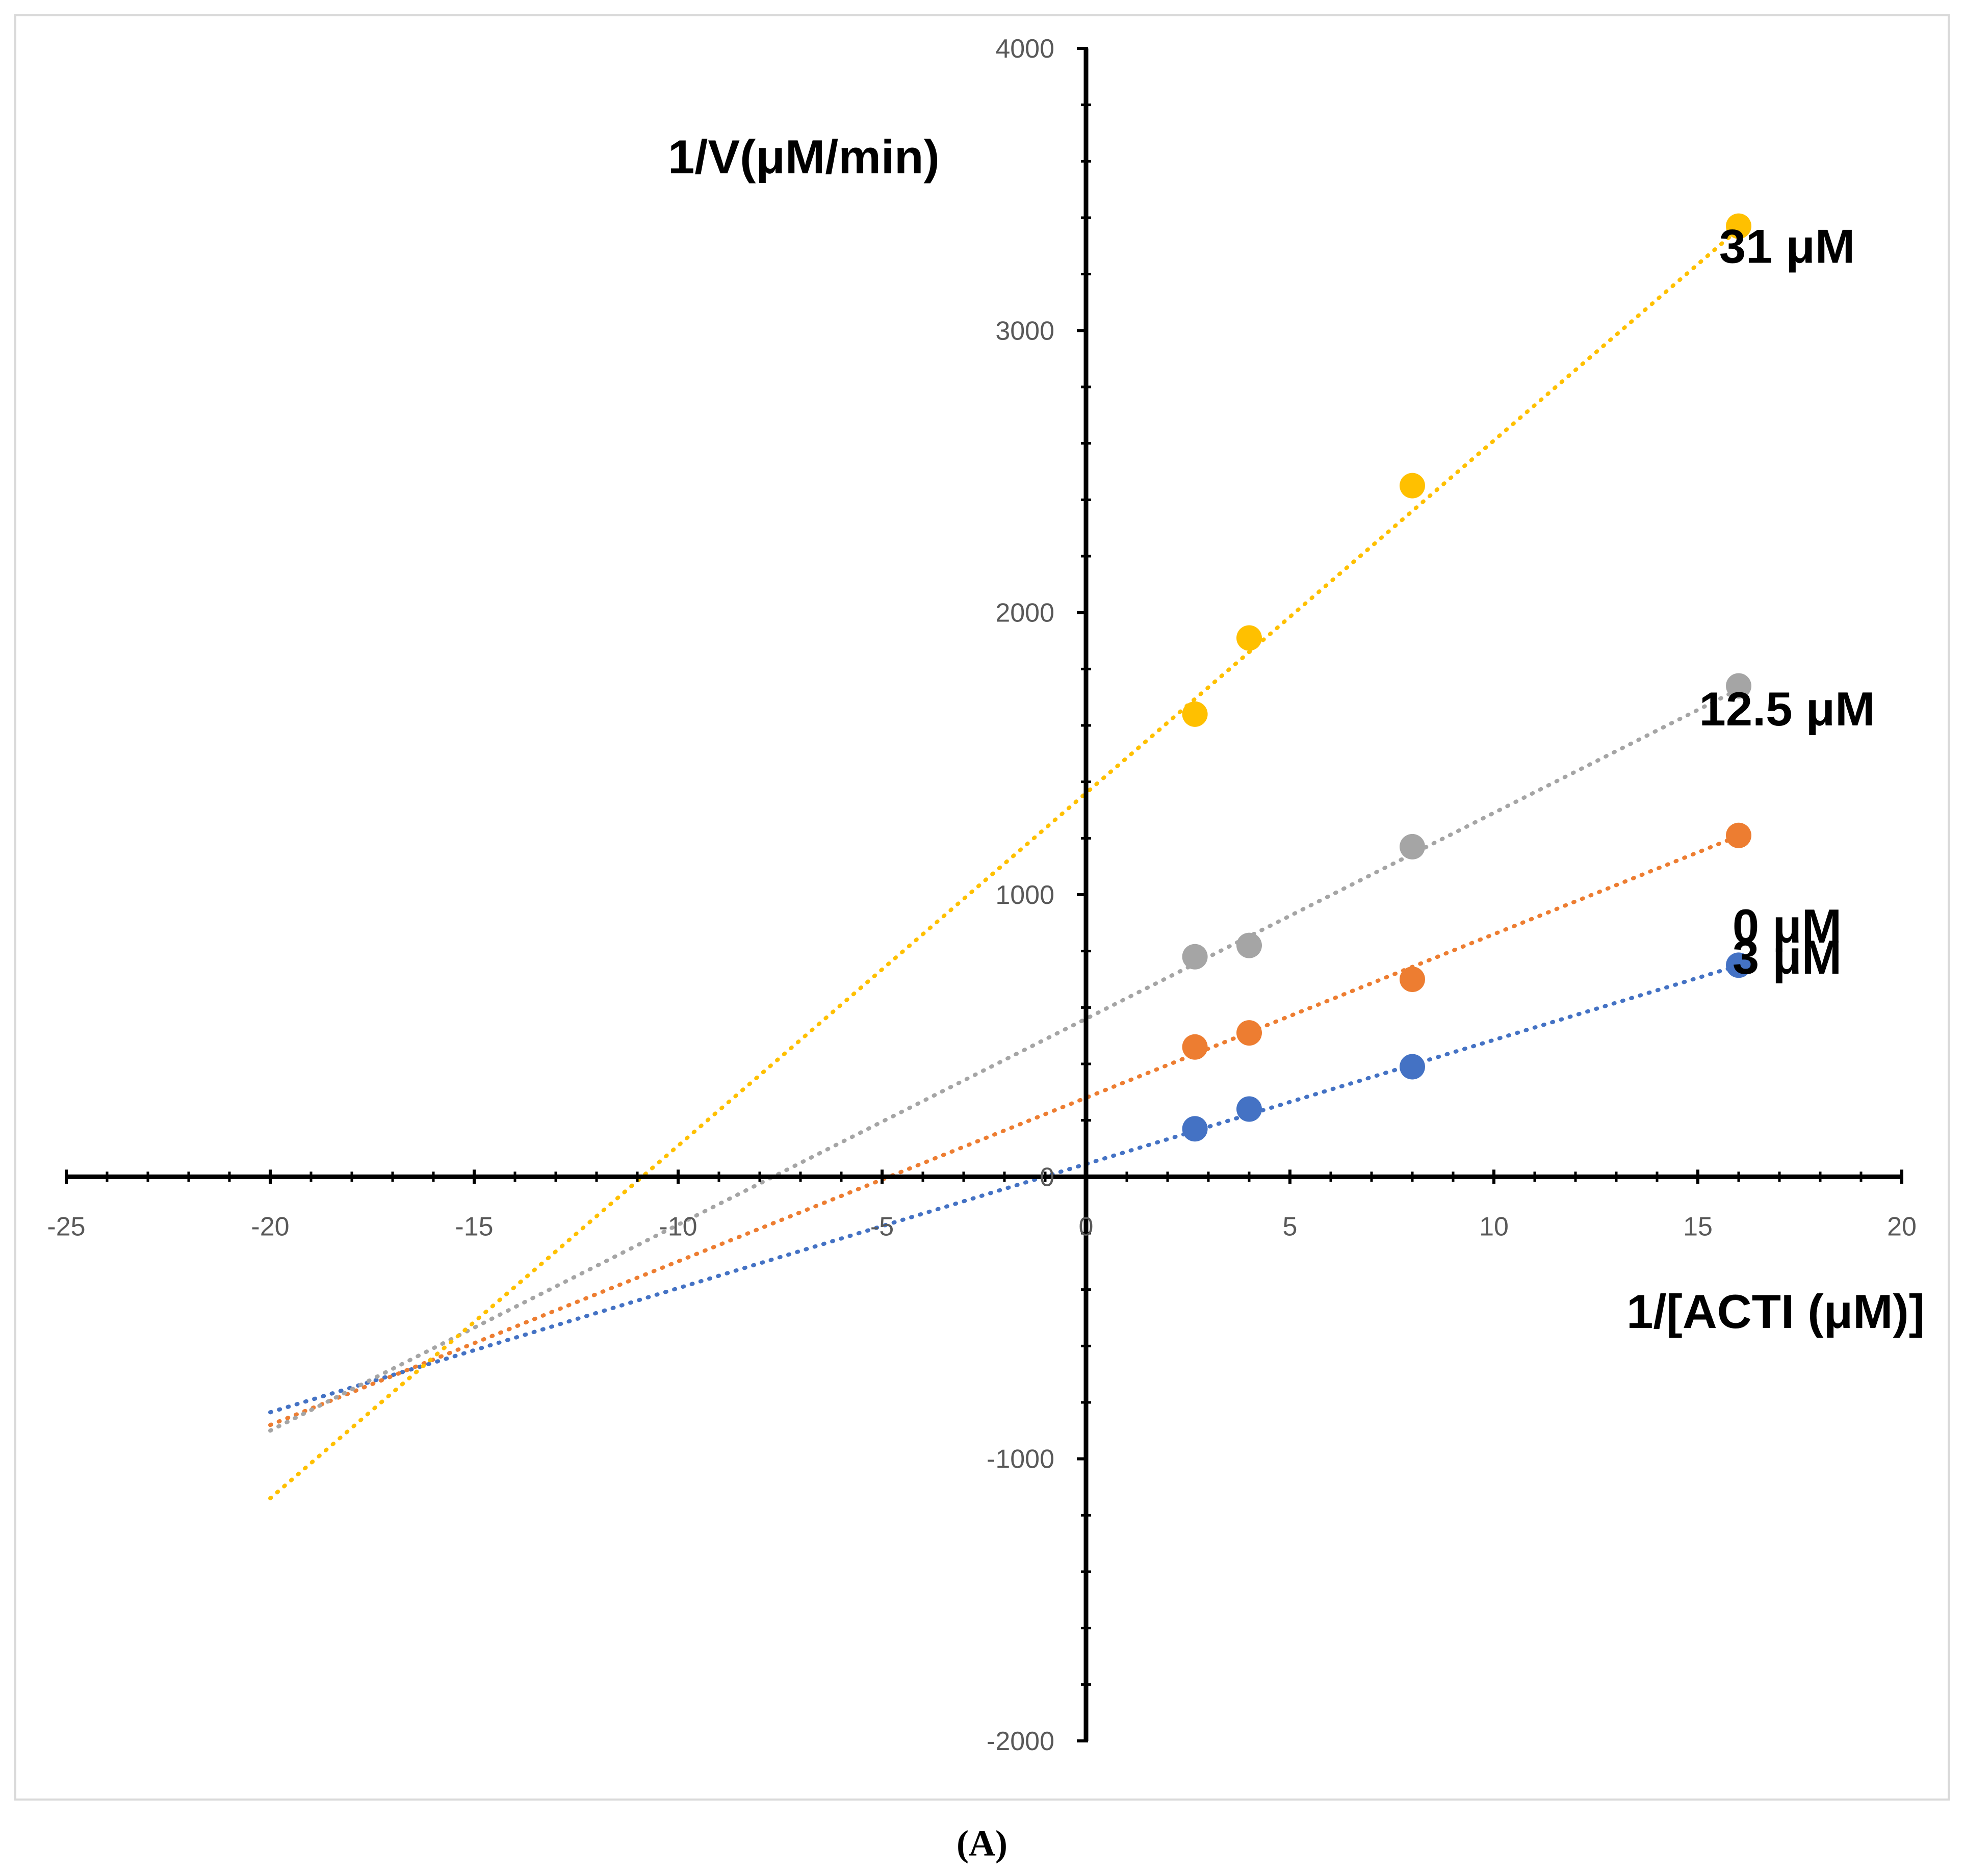 This screenshot has height=1876, width=1964. I want to click on series-label-3: 31 μM, so click(1787, 246).